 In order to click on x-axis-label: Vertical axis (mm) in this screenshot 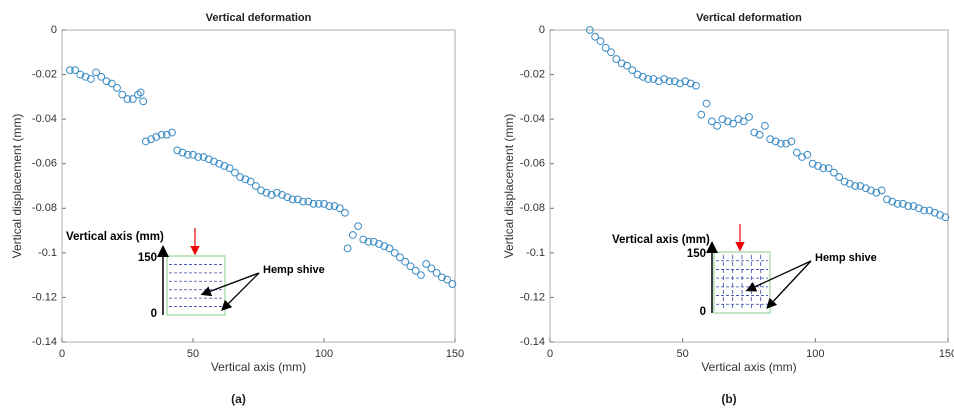, I will do `click(748, 367)`.